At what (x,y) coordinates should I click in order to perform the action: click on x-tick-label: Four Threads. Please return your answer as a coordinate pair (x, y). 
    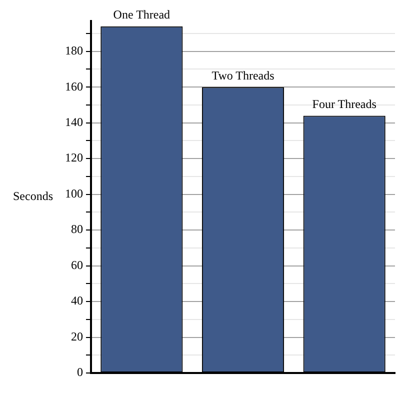
    Looking at the image, I should click on (344, 103).